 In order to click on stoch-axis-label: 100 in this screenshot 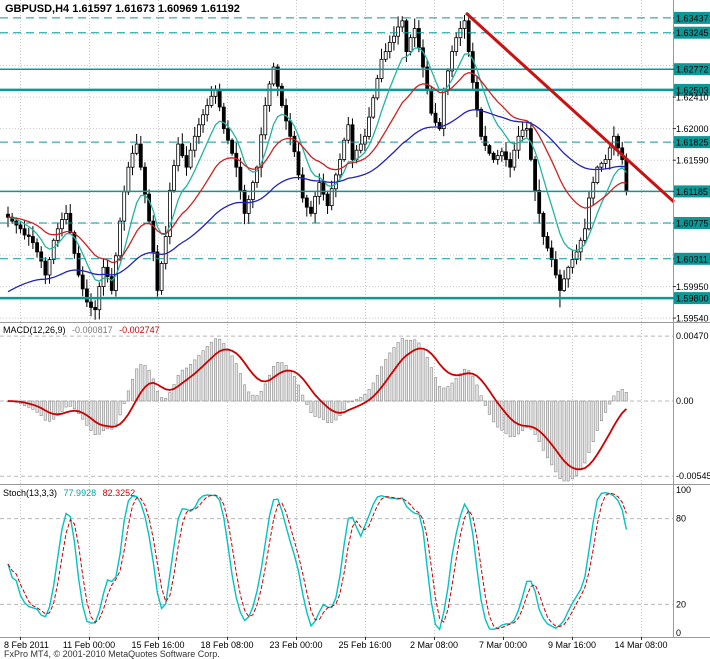, I will do `click(683, 490)`.